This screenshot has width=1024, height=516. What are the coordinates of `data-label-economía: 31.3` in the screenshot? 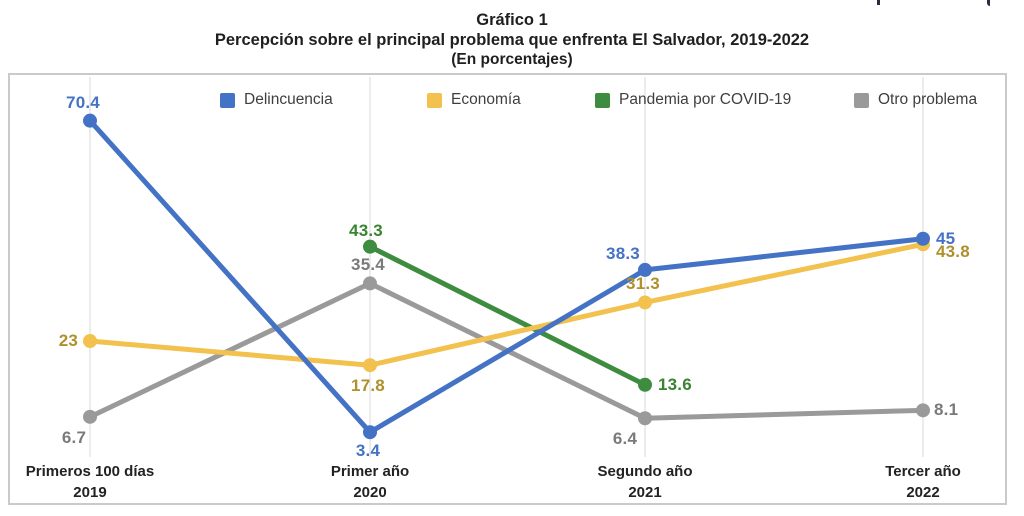 It's located at (643, 284).